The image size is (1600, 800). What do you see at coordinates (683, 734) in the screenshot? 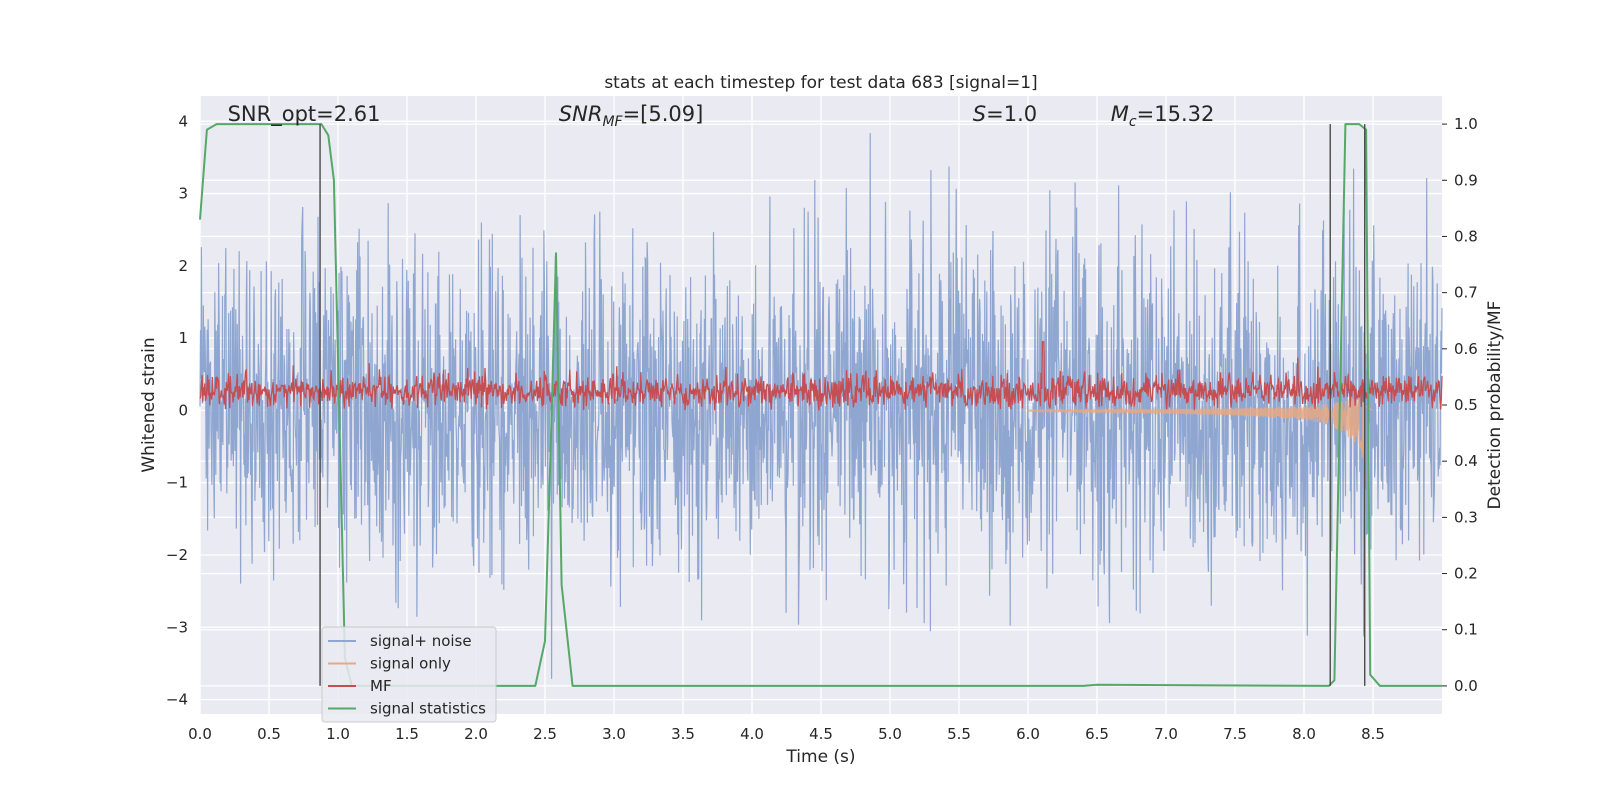
I see `x-tick-label: 3.5` at bounding box center [683, 734].